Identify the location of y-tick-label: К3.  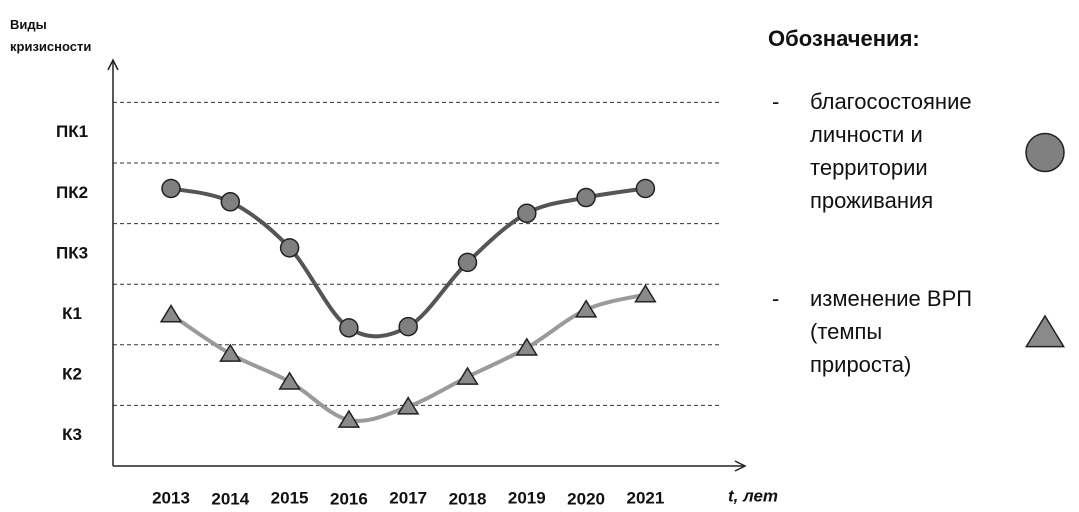
(72, 434).